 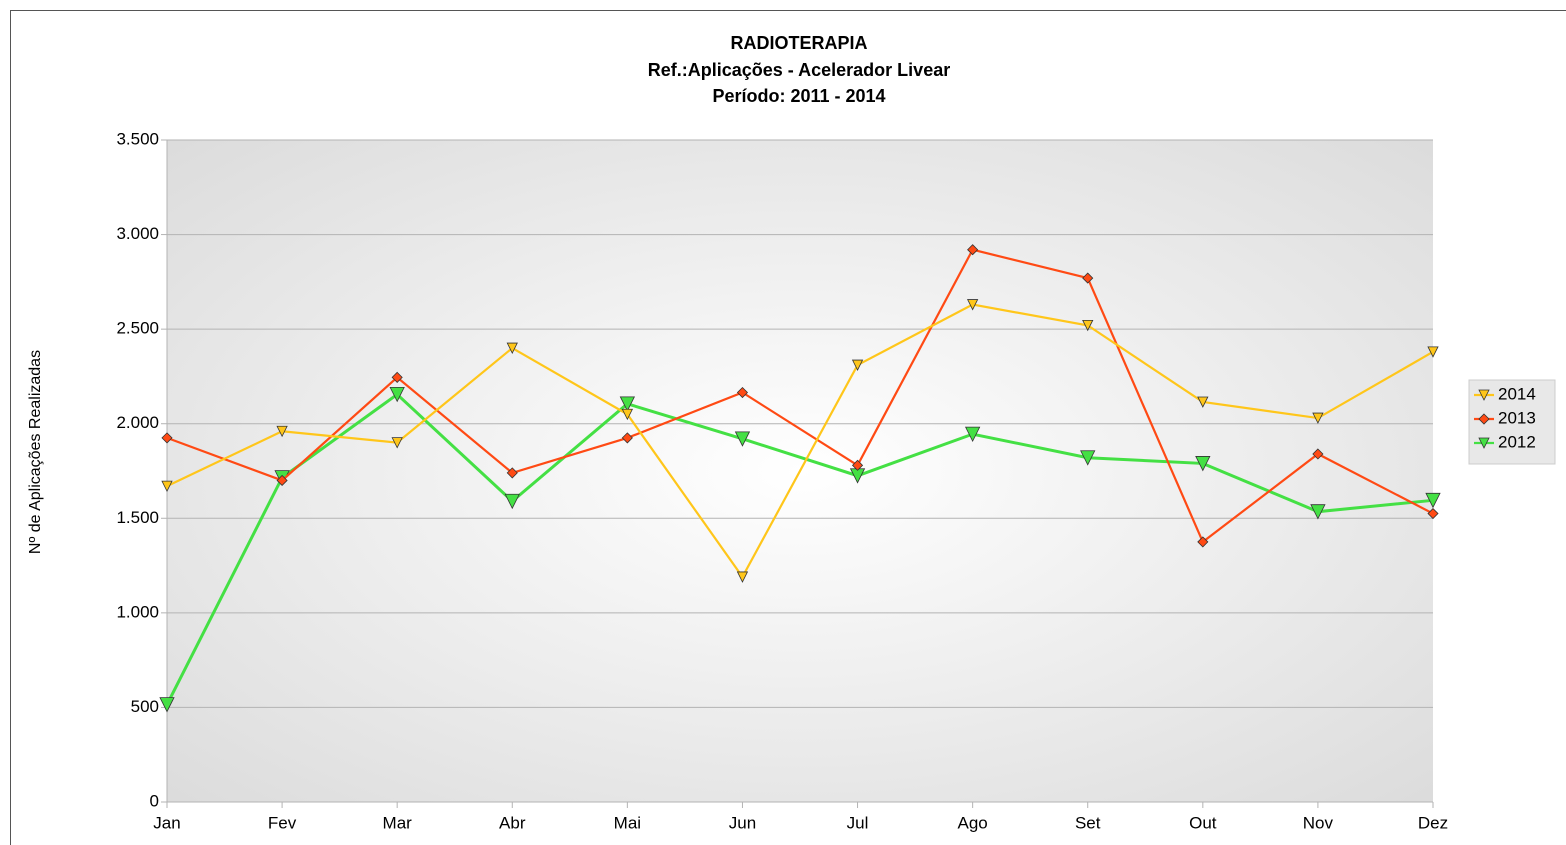 What do you see at coordinates (145, 706) in the screenshot?
I see `y-tick-label: 500` at bounding box center [145, 706].